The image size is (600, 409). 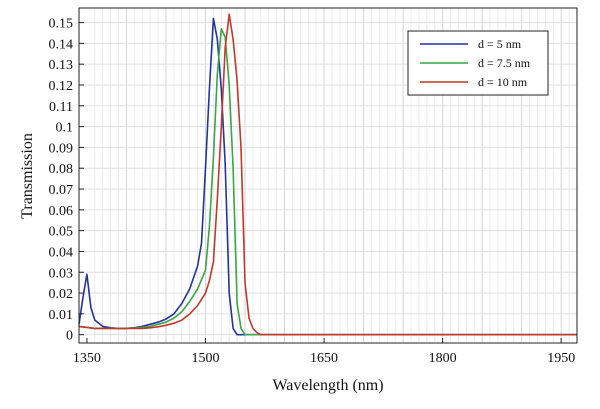 What do you see at coordinates (61, 232) in the screenshot?
I see `y-tick-label: 0.05` at bounding box center [61, 232].